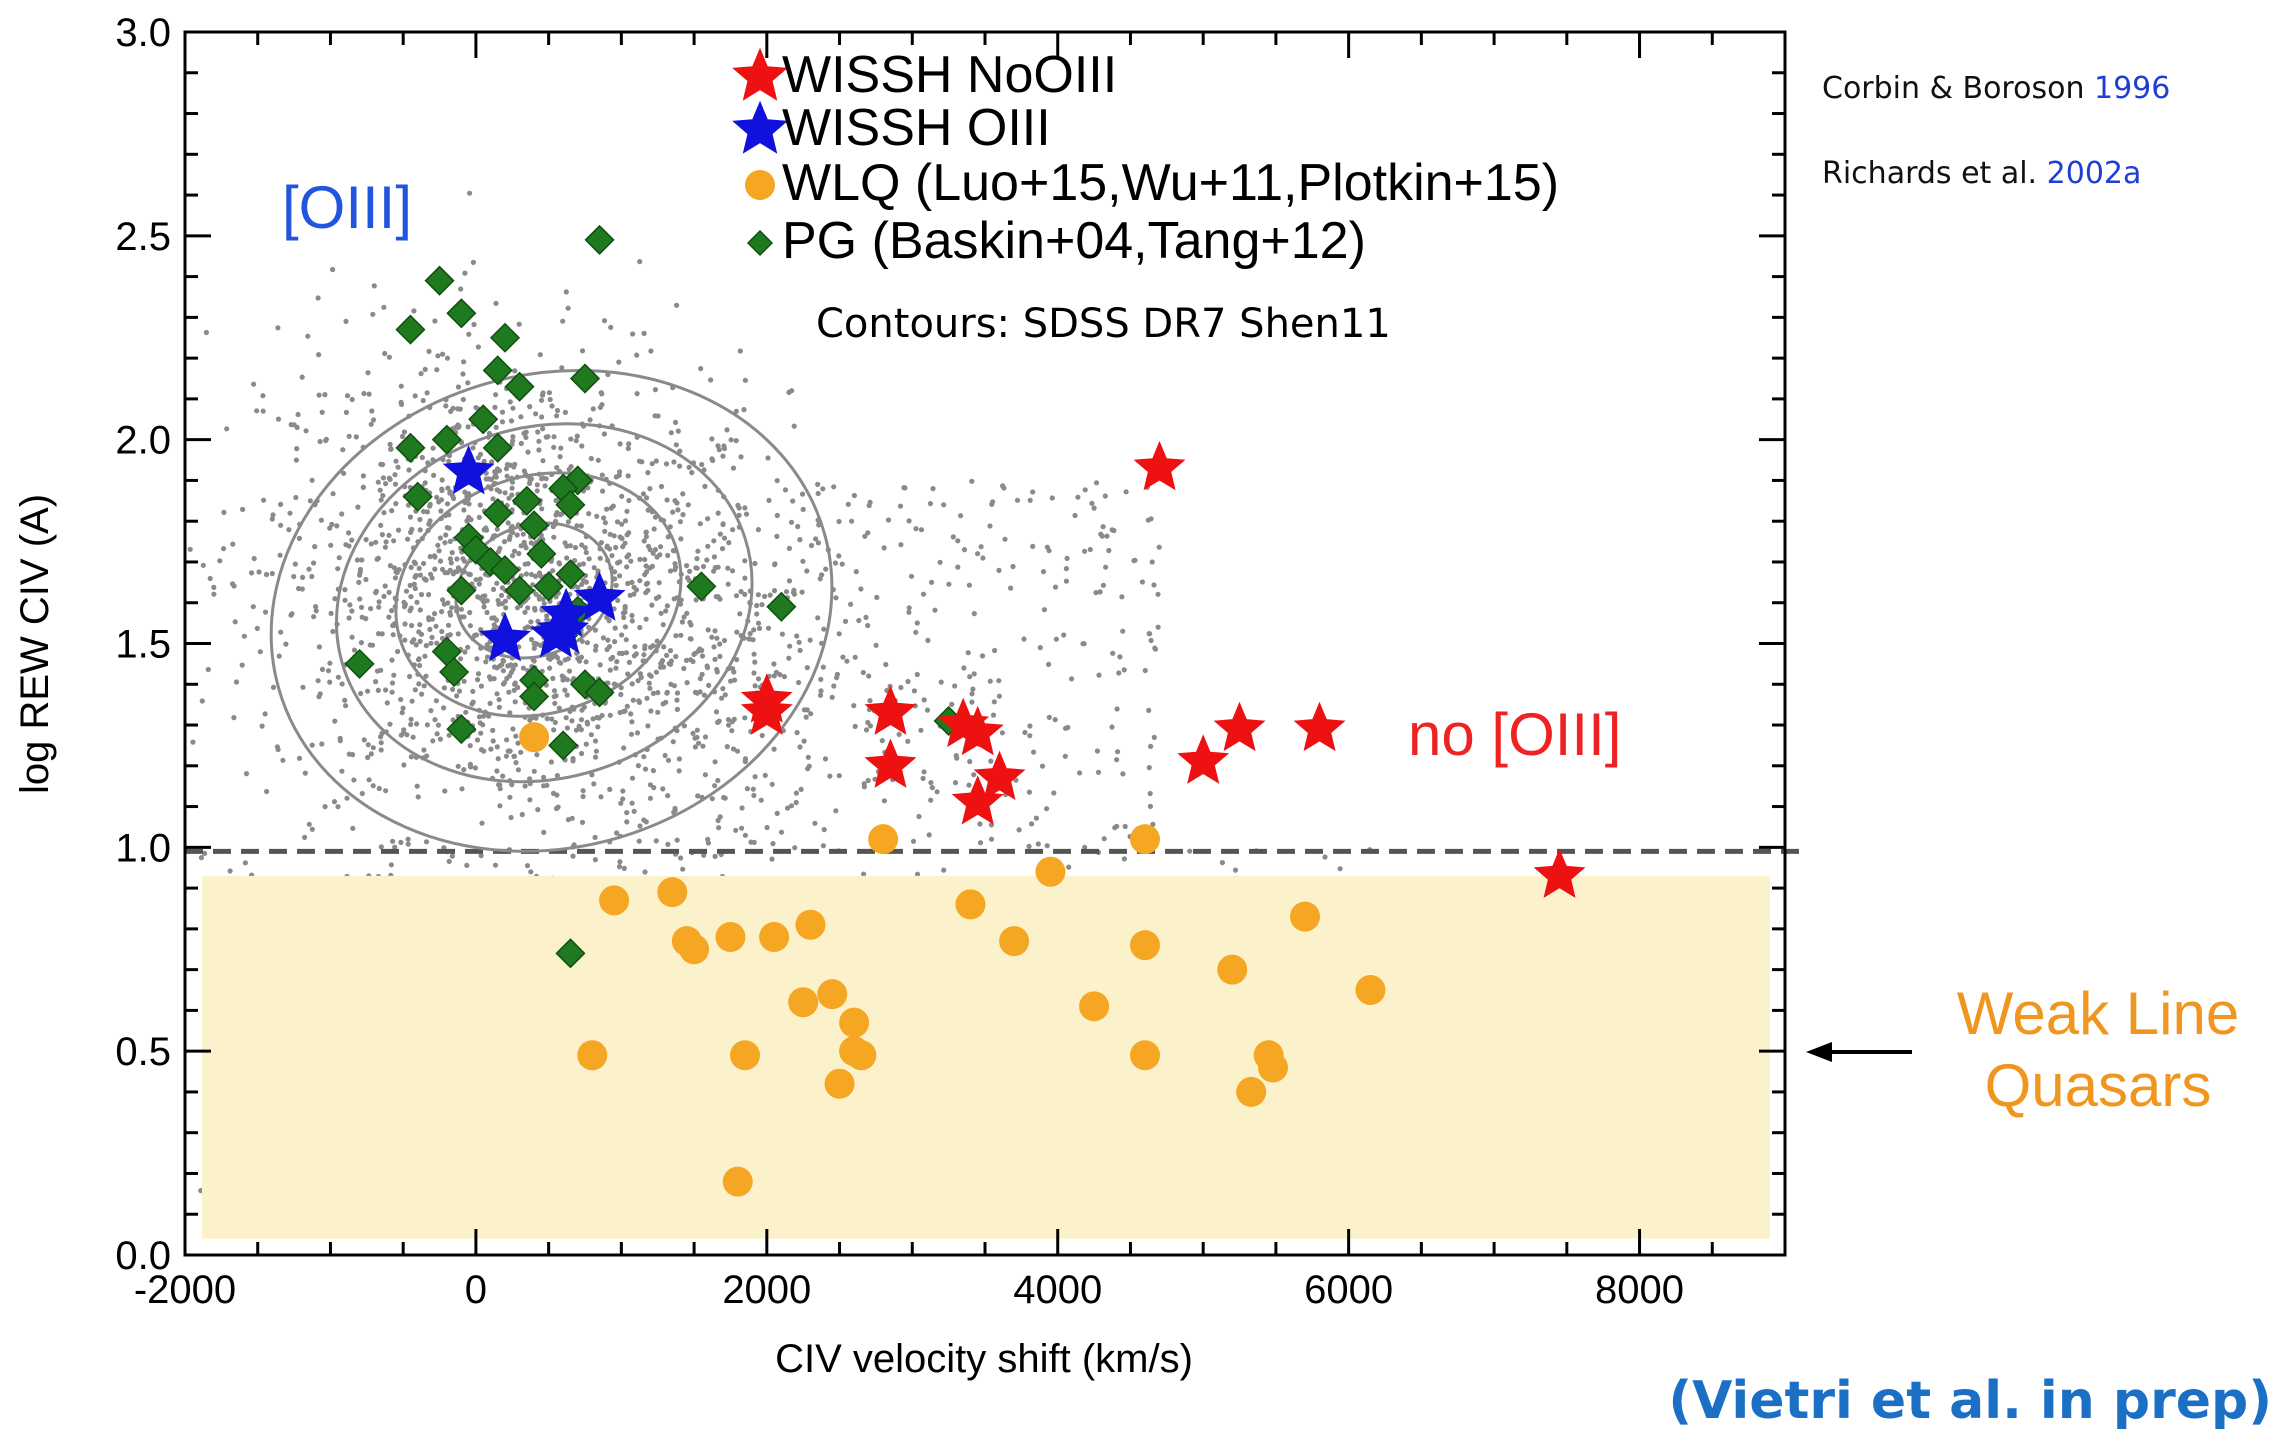 The height and width of the screenshot is (1430, 2282). What do you see at coordinates (497, 513) in the screenshot?
I see `pg-point` at bounding box center [497, 513].